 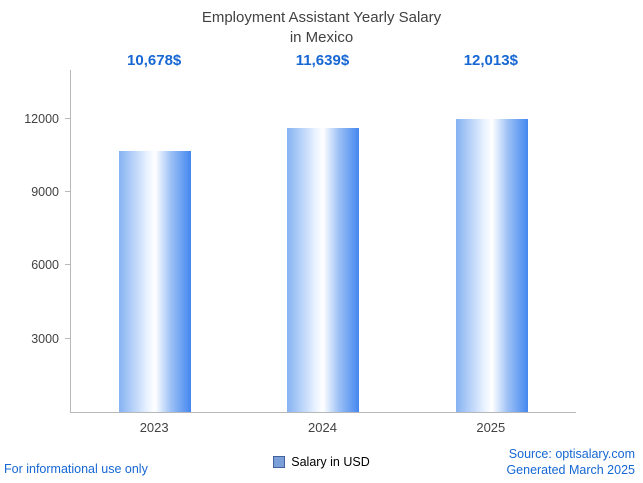 I want to click on bar-value-label: 10,678$, so click(x=154, y=60).